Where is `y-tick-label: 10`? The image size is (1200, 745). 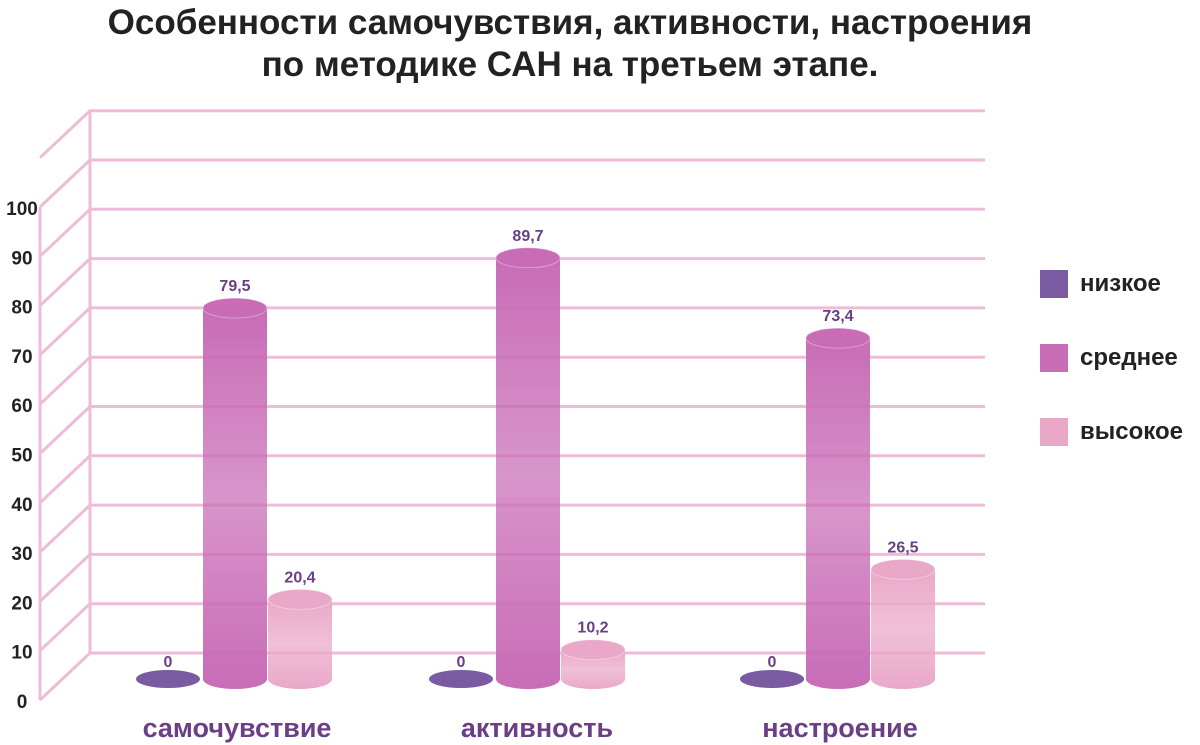
y-tick-label: 10 is located at coordinates (21, 653).